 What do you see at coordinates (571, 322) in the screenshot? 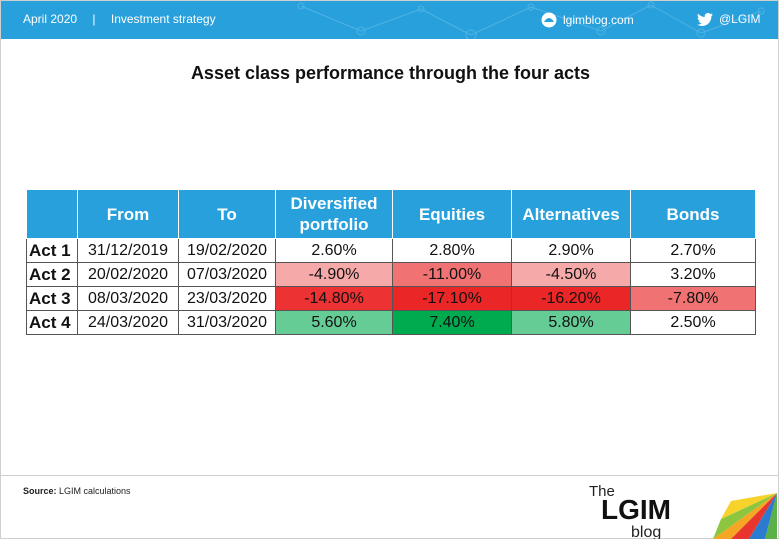
I see `alternatives-cell: 5.80%` at bounding box center [571, 322].